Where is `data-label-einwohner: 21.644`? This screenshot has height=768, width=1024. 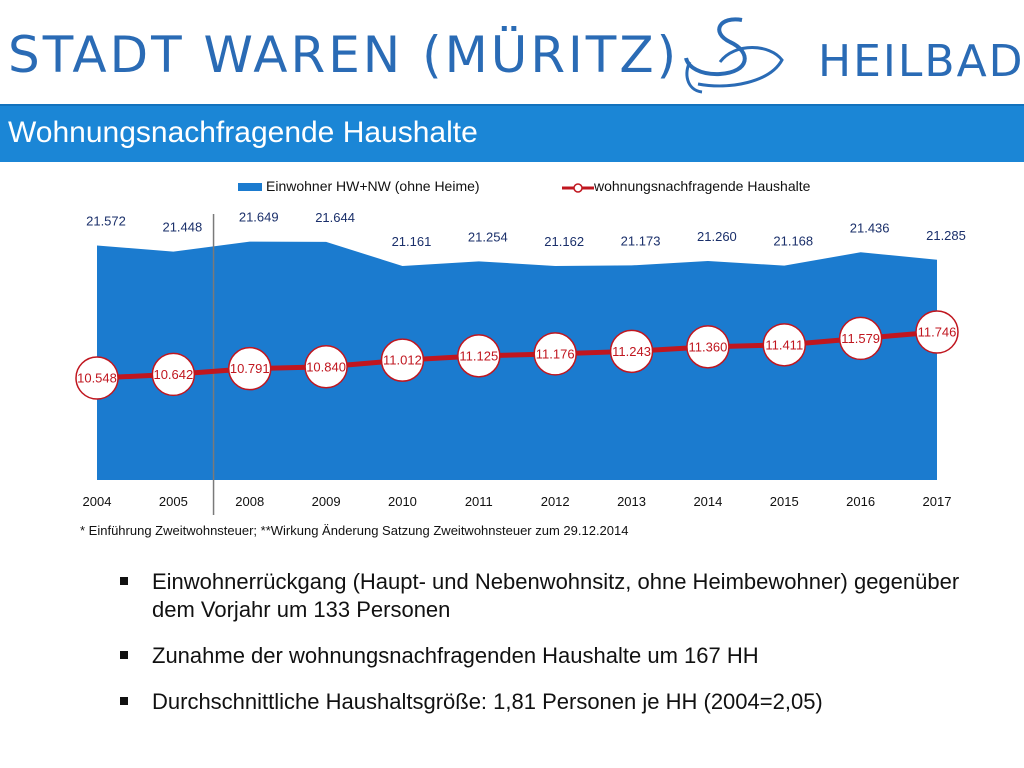 data-label-einwohner: 21.644 is located at coordinates (335, 217).